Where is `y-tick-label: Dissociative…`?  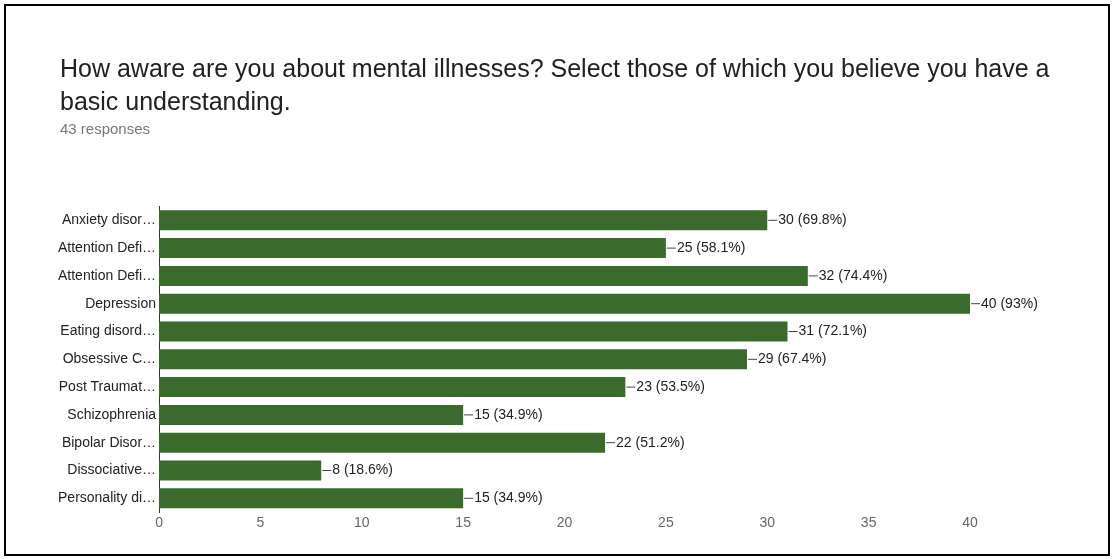 y-tick-label: Dissociative… is located at coordinates (112, 469).